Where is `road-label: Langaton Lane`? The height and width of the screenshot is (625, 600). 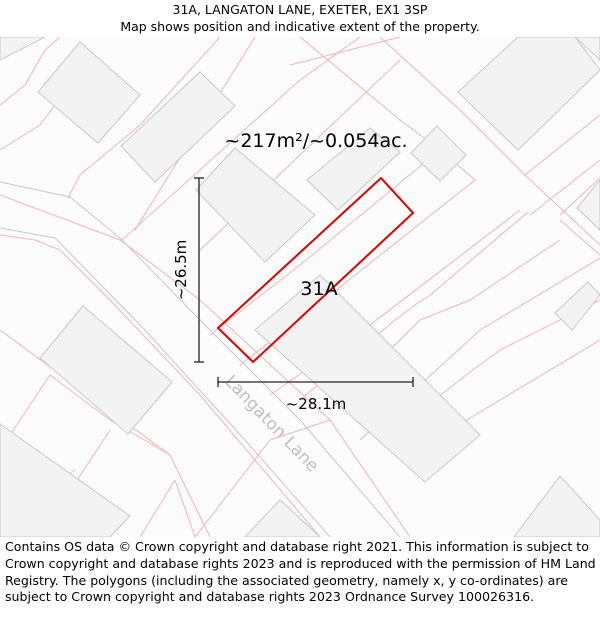
road-label: Langaton Lane is located at coordinates (271, 424).